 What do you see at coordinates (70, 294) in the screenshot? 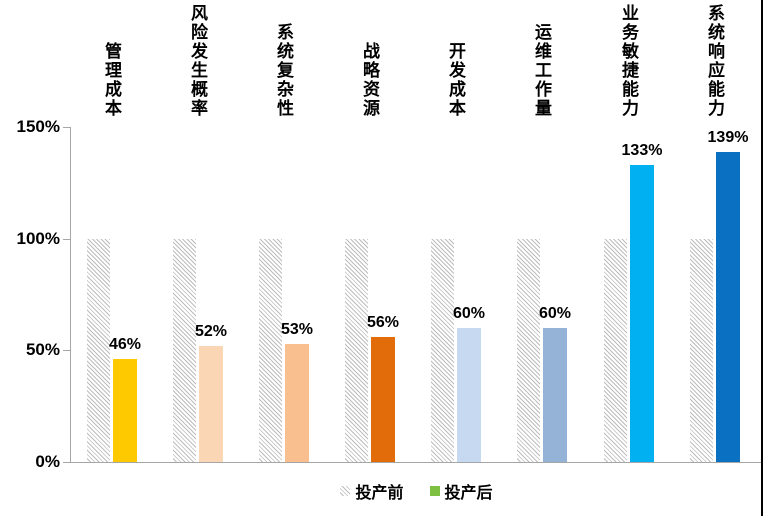
I see `y-axis-line` at bounding box center [70, 294].